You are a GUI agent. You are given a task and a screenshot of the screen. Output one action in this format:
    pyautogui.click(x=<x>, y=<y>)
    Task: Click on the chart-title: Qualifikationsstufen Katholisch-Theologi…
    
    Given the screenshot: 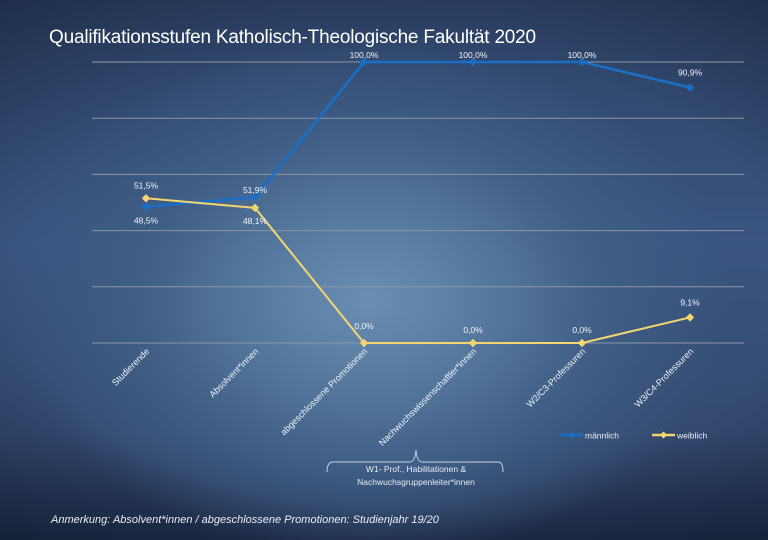 What is the action you would take?
    pyautogui.click(x=292, y=37)
    